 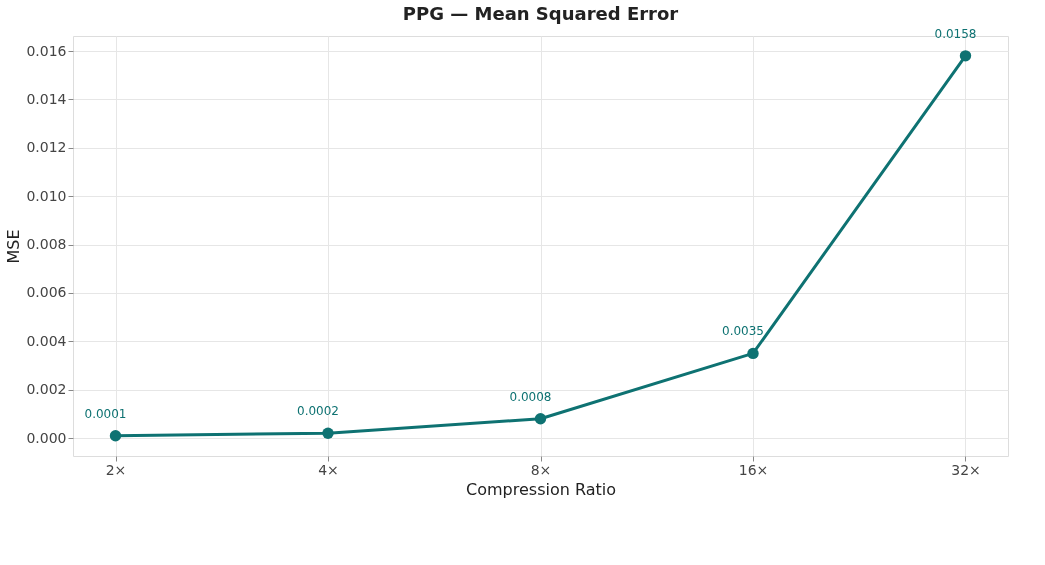 I want to click on y-tick-label: 0.000, so click(x=46, y=437).